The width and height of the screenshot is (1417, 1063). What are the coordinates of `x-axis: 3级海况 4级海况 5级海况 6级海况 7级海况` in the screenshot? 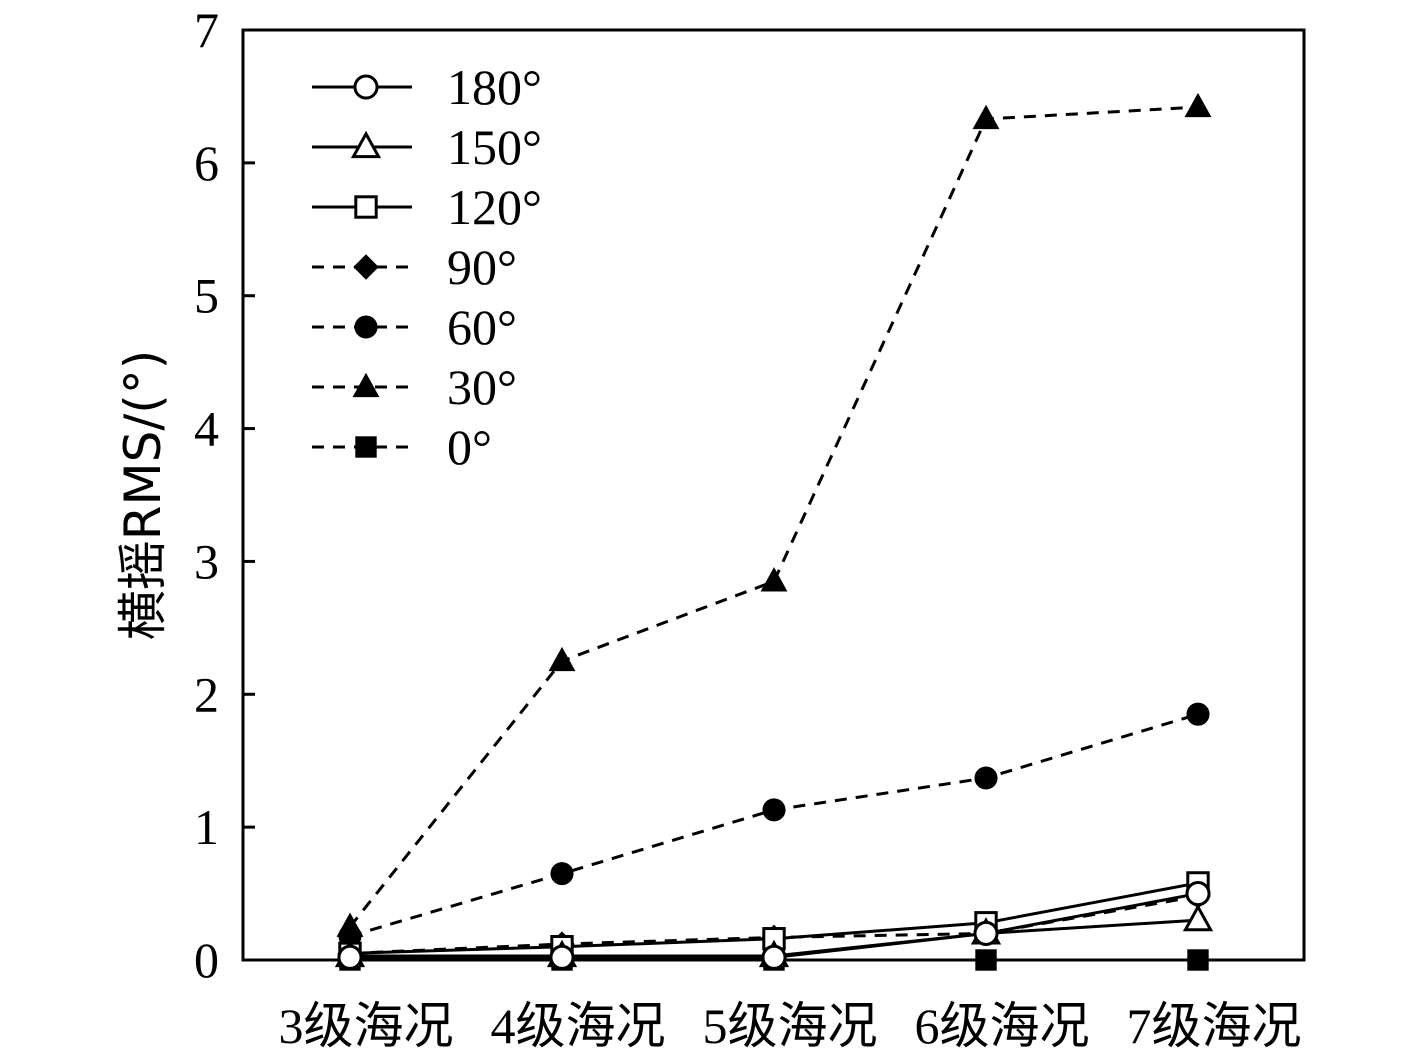 It's located at (790, 1026).